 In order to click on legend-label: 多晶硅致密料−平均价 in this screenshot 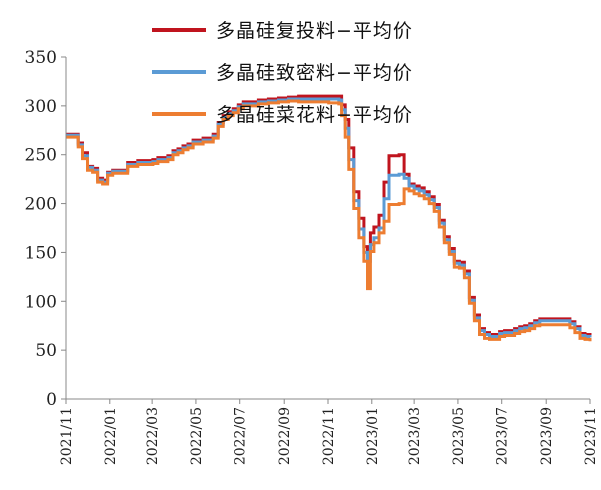, I will do `click(314, 73)`.